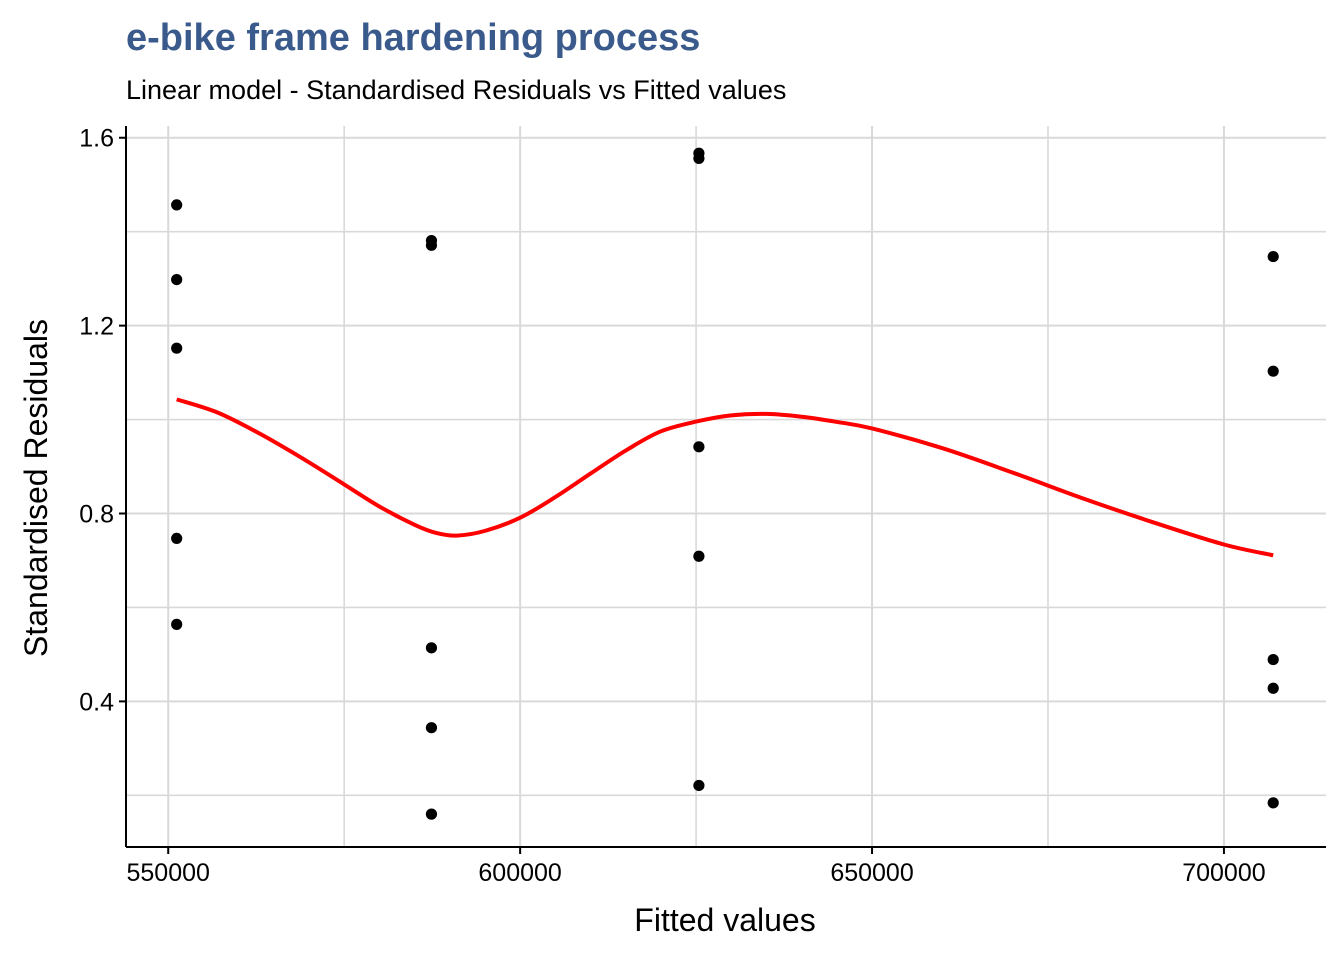 This screenshot has height=960, width=1344. Describe the element at coordinates (96, 327) in the screenshot. I see `y-tick-label: 1.2` at that location.